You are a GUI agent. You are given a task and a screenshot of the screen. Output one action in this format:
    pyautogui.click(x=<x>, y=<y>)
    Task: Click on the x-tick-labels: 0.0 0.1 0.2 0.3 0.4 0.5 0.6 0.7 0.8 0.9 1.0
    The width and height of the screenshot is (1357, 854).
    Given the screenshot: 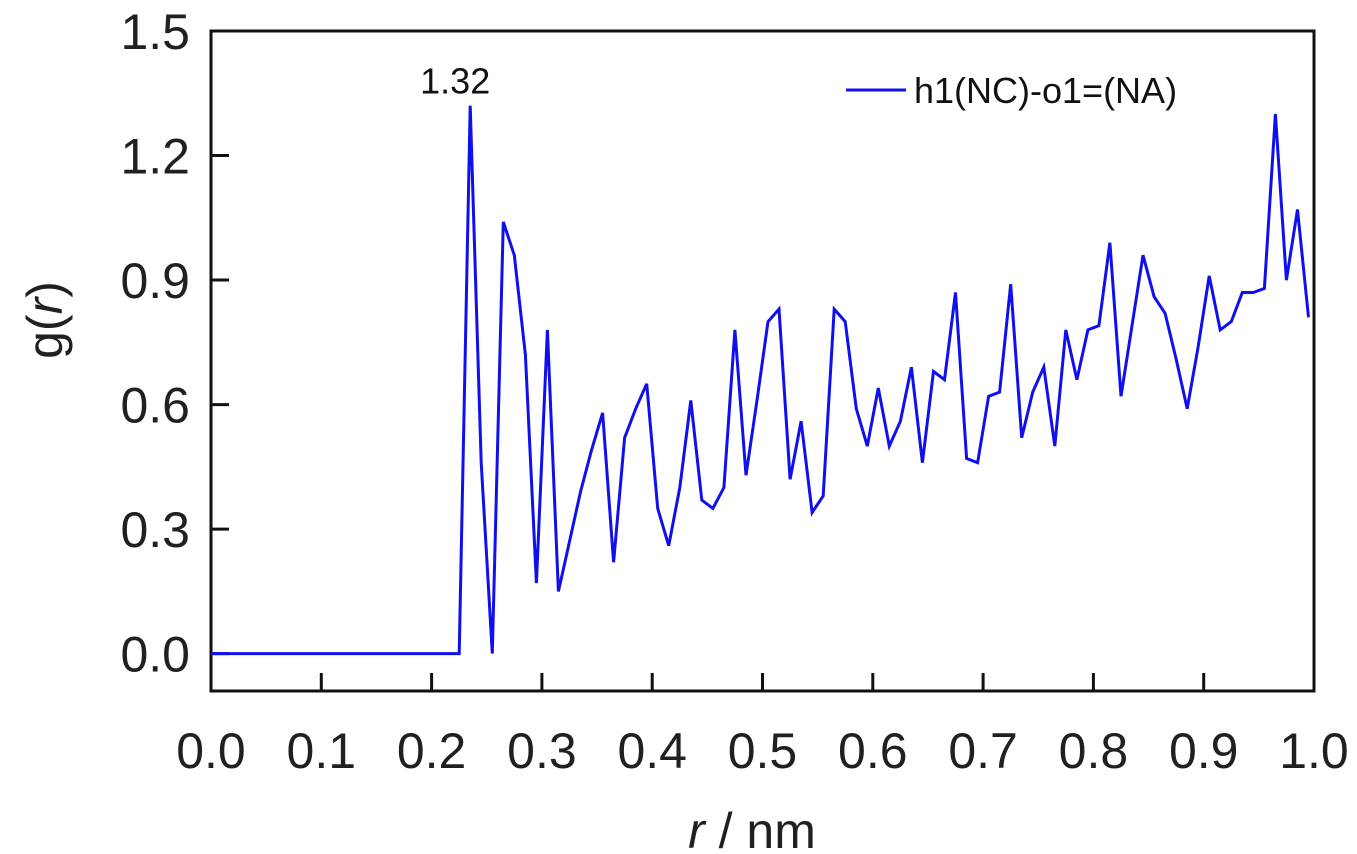 What is the action you would take?
    pyautogui.click(x=762, y=751)
    